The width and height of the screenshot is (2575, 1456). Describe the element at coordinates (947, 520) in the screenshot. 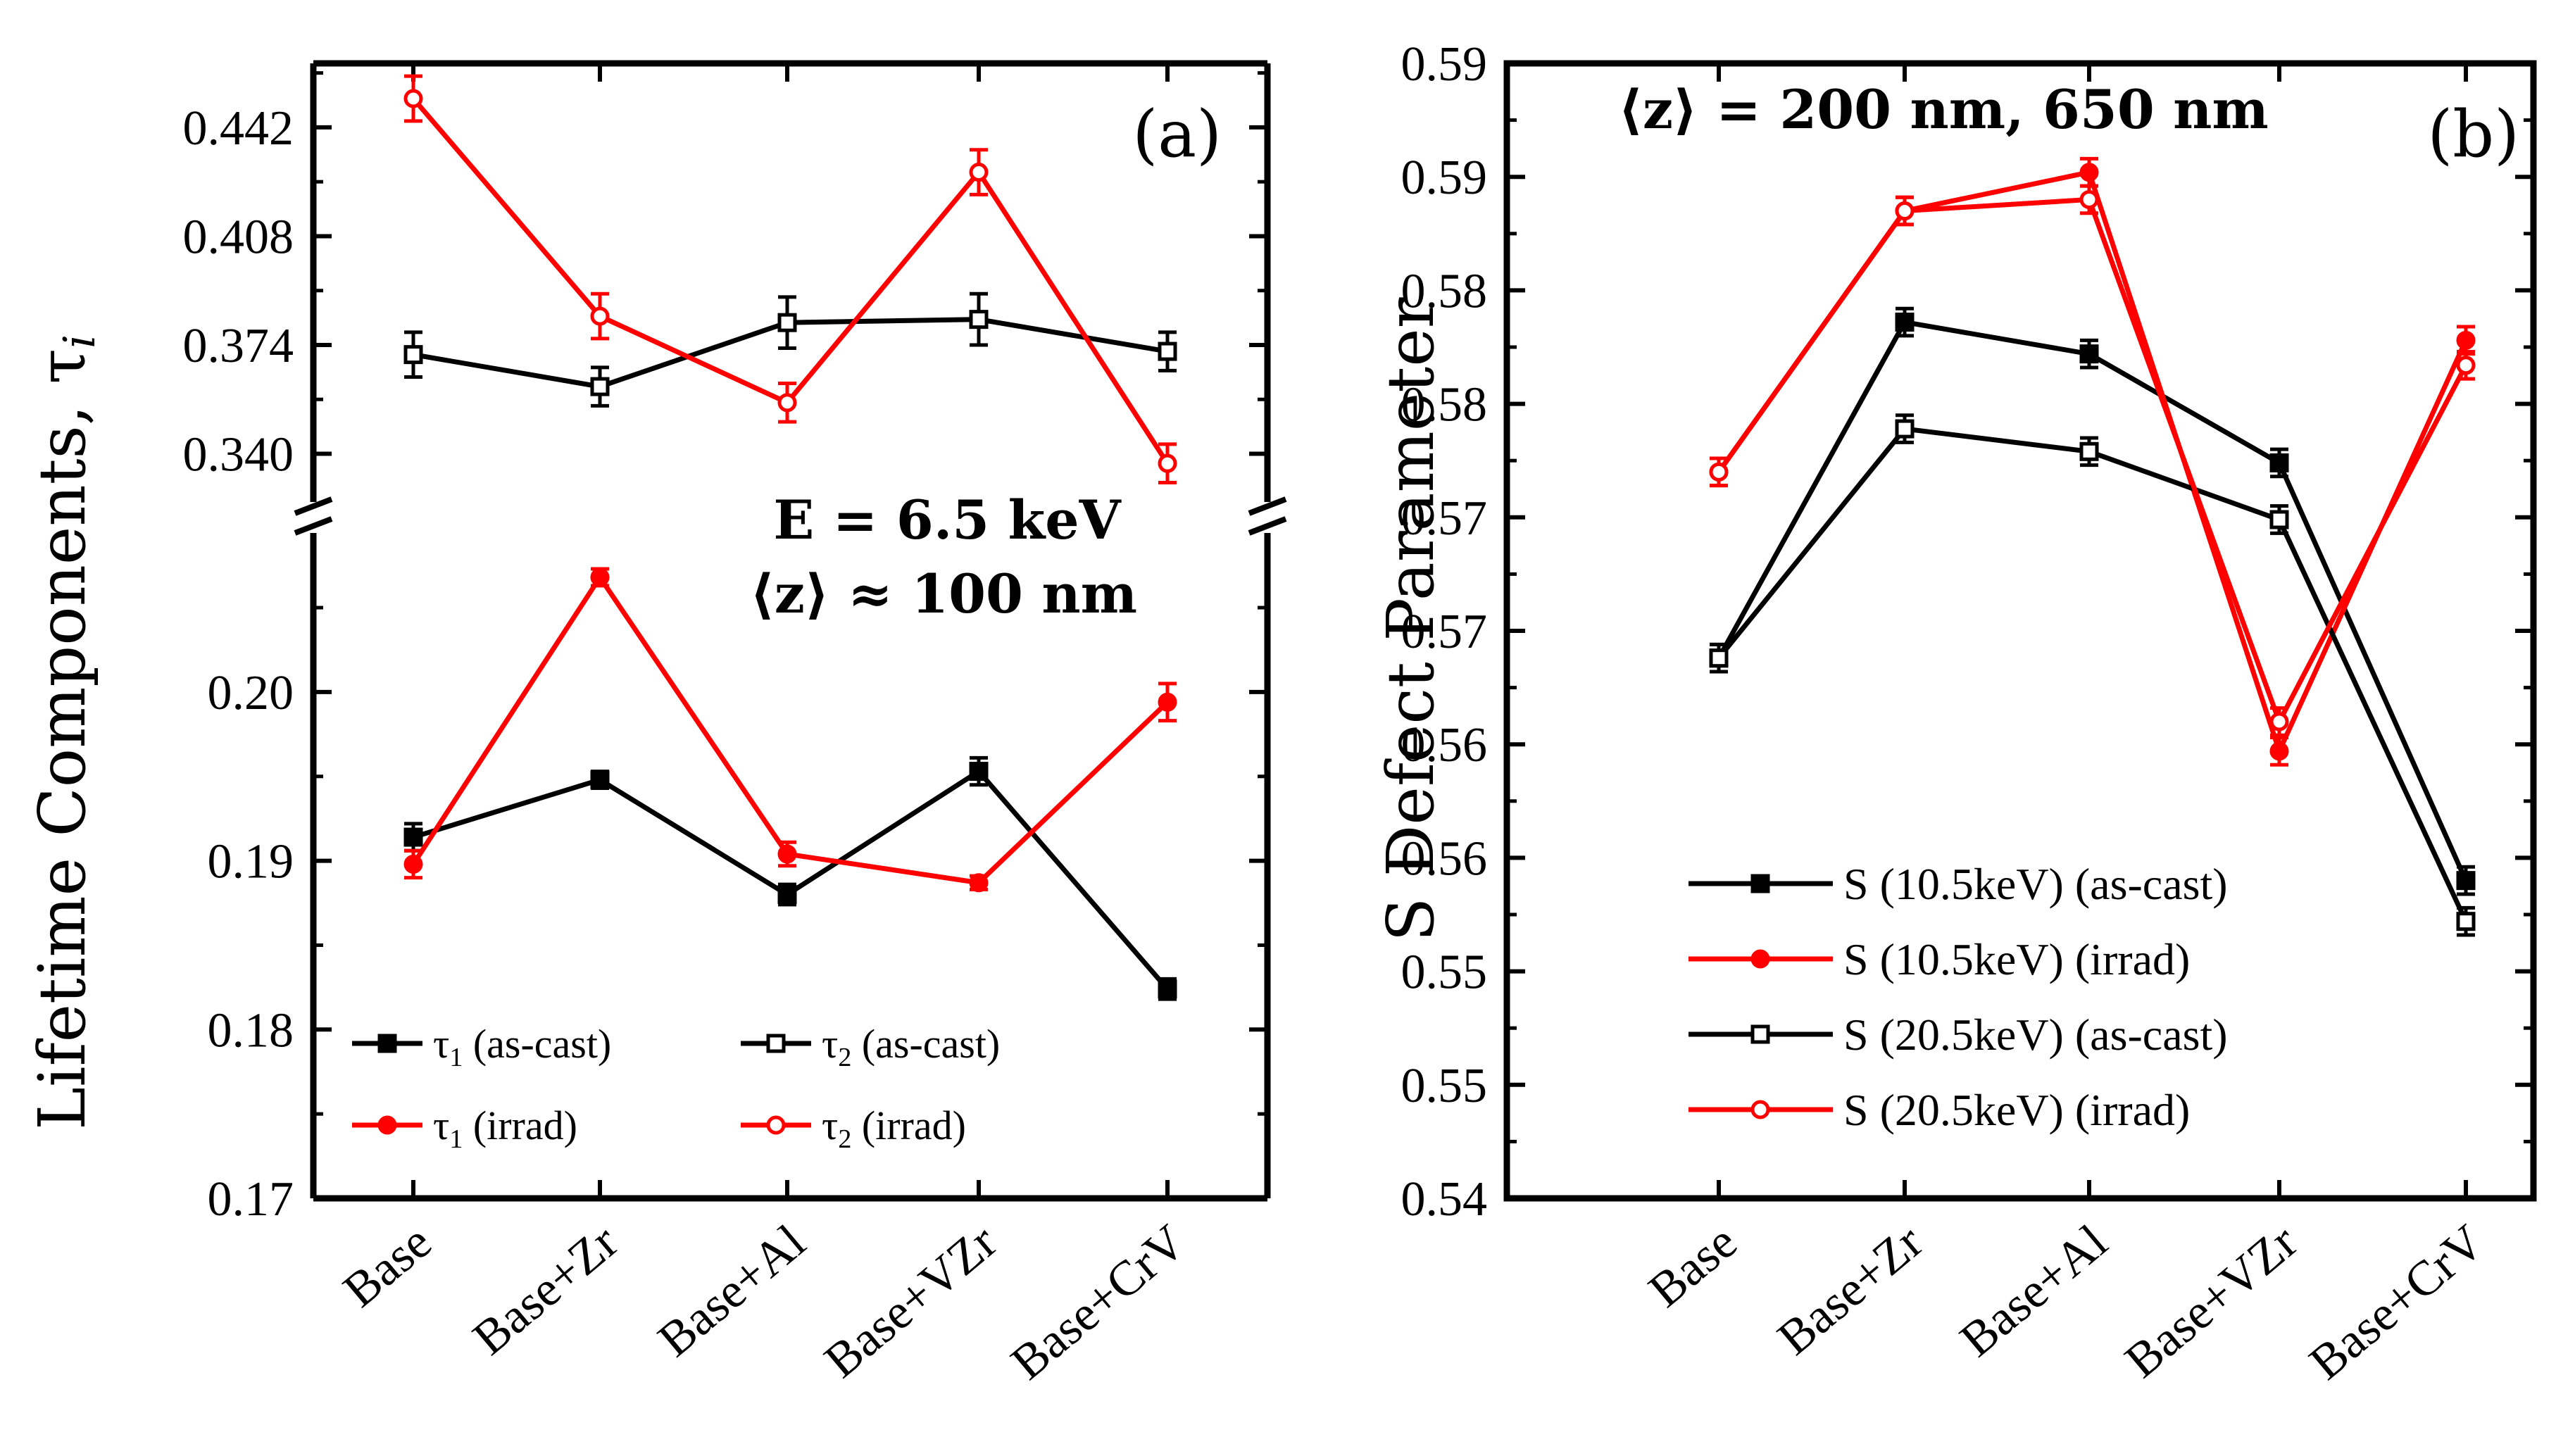

I see `panel-a-annotation-energy: E = 6.5 keV` at that location.